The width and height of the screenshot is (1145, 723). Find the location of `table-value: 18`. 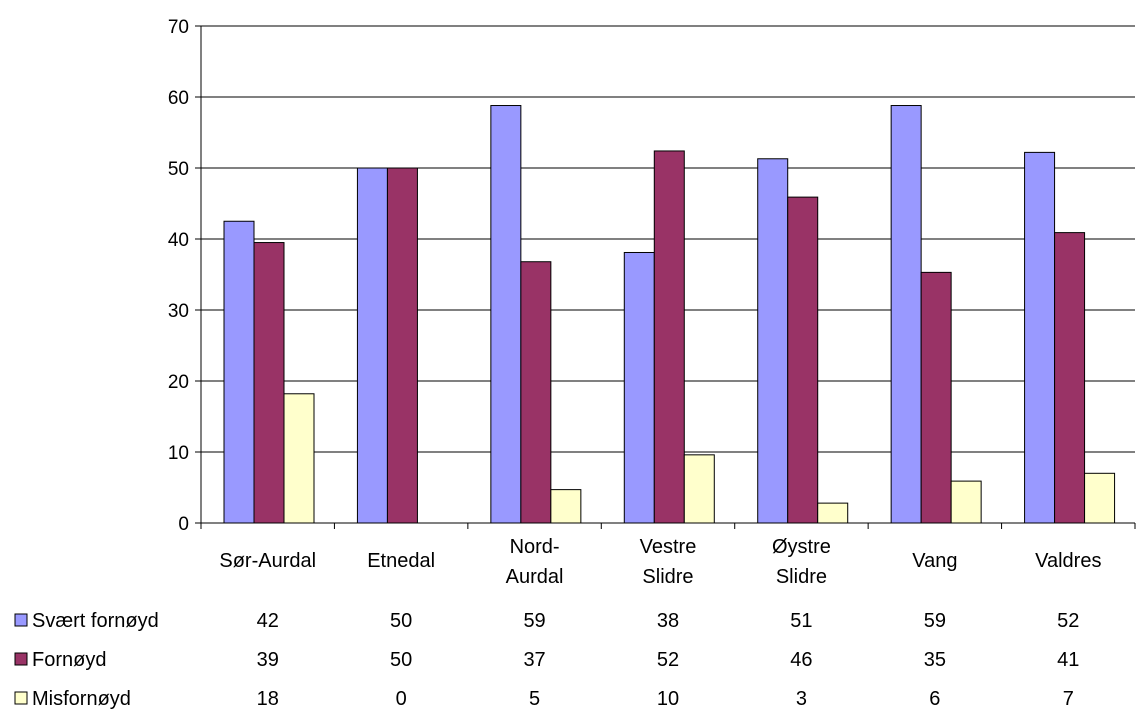

table-value: 18 is located at coordinates (268, 699).